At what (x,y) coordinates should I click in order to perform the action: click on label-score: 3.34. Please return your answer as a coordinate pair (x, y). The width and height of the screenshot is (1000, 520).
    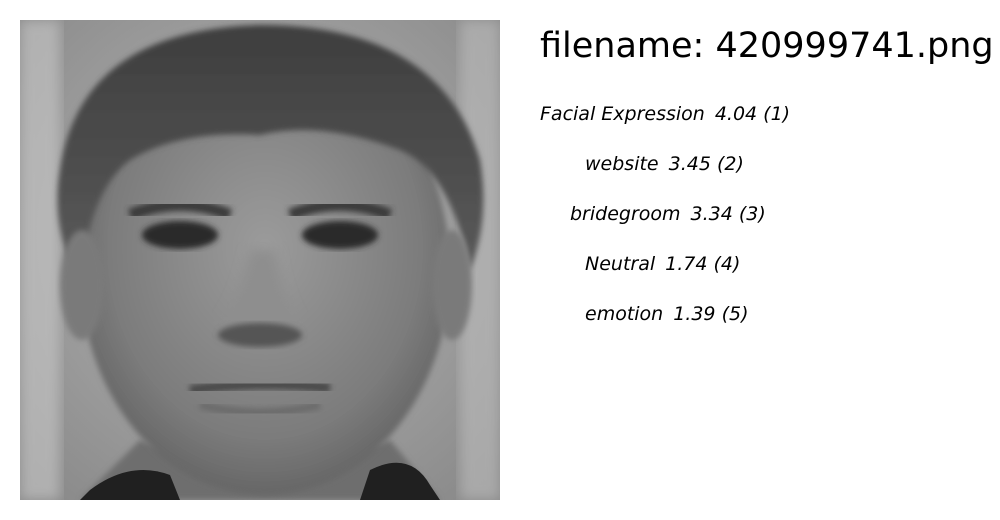
    Looking at the image, I should click on (711, 214).